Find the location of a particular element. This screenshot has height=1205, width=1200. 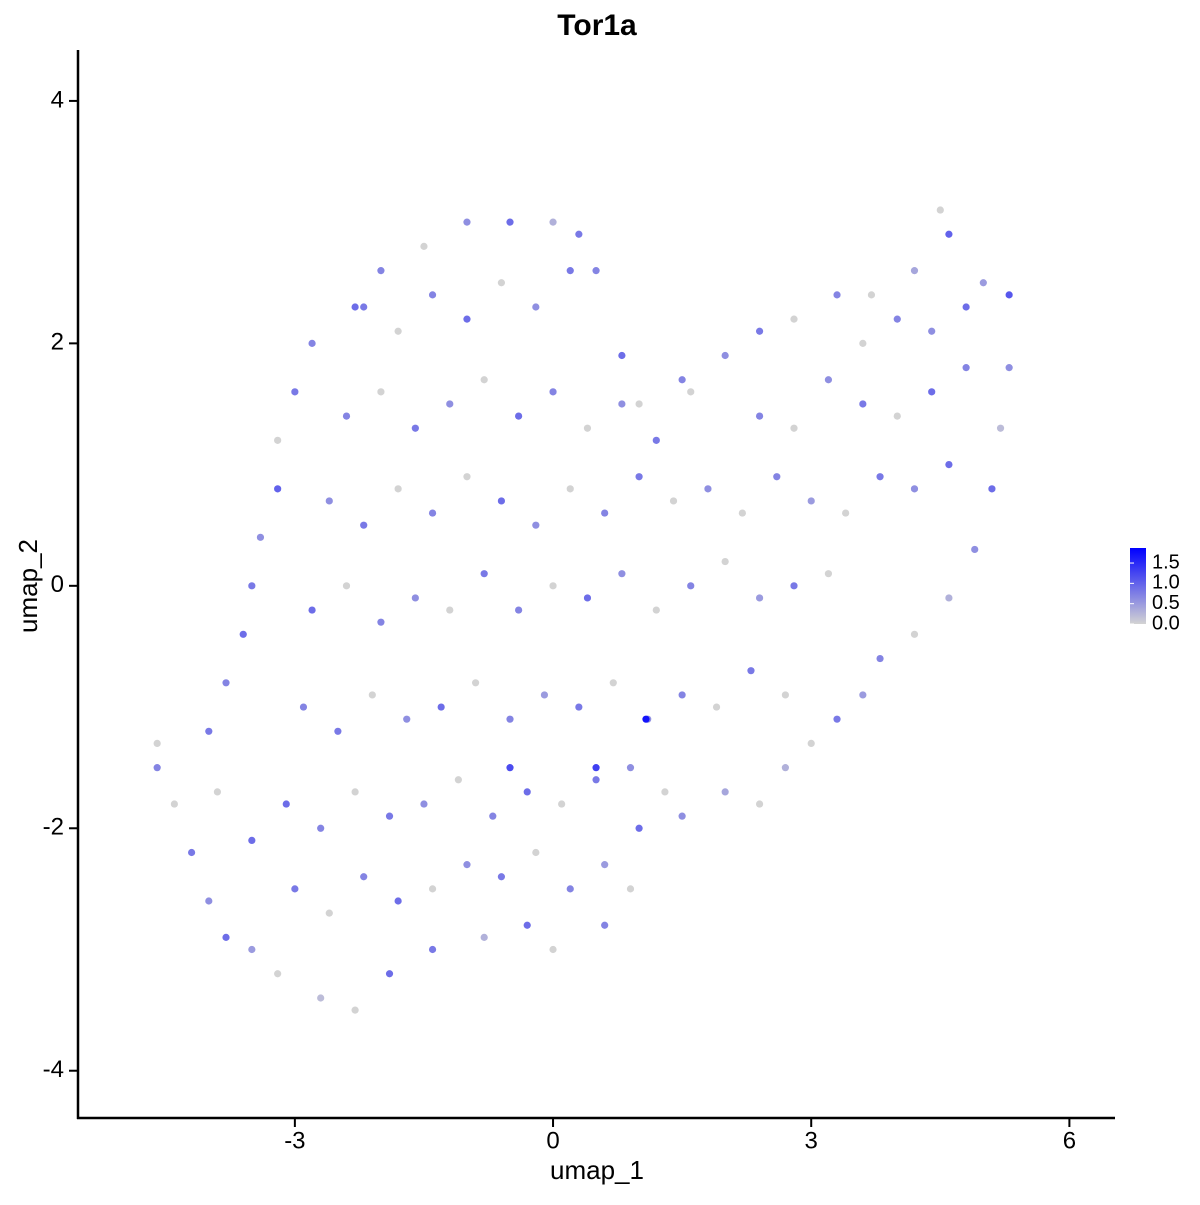

colorbar-label: 0.0 is located at coordinates (1166, 623).